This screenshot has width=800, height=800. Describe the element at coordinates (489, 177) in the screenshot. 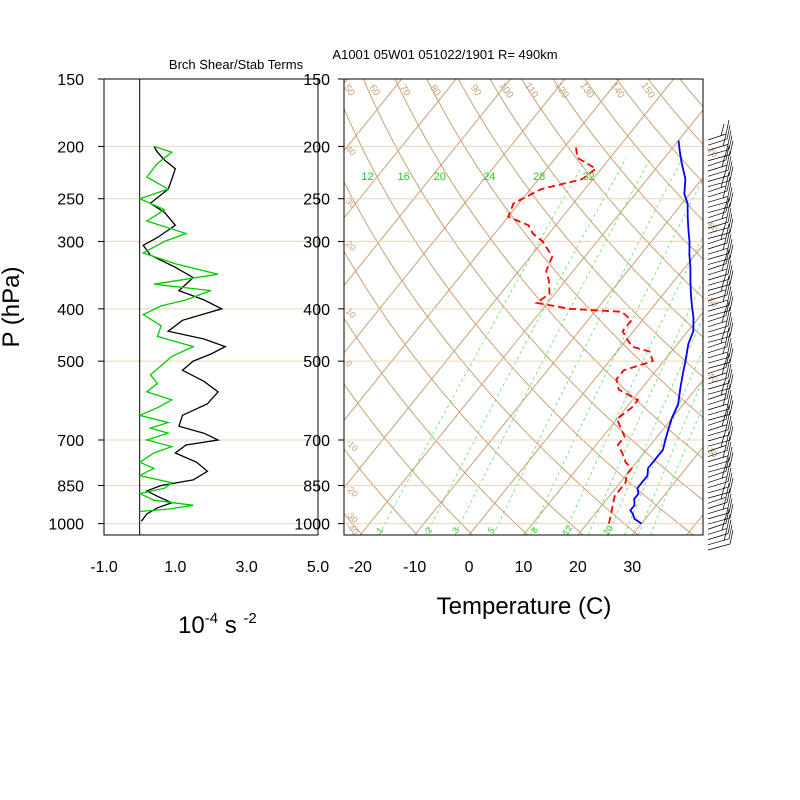

I see `mixing-ratio-label: 24` at that location.